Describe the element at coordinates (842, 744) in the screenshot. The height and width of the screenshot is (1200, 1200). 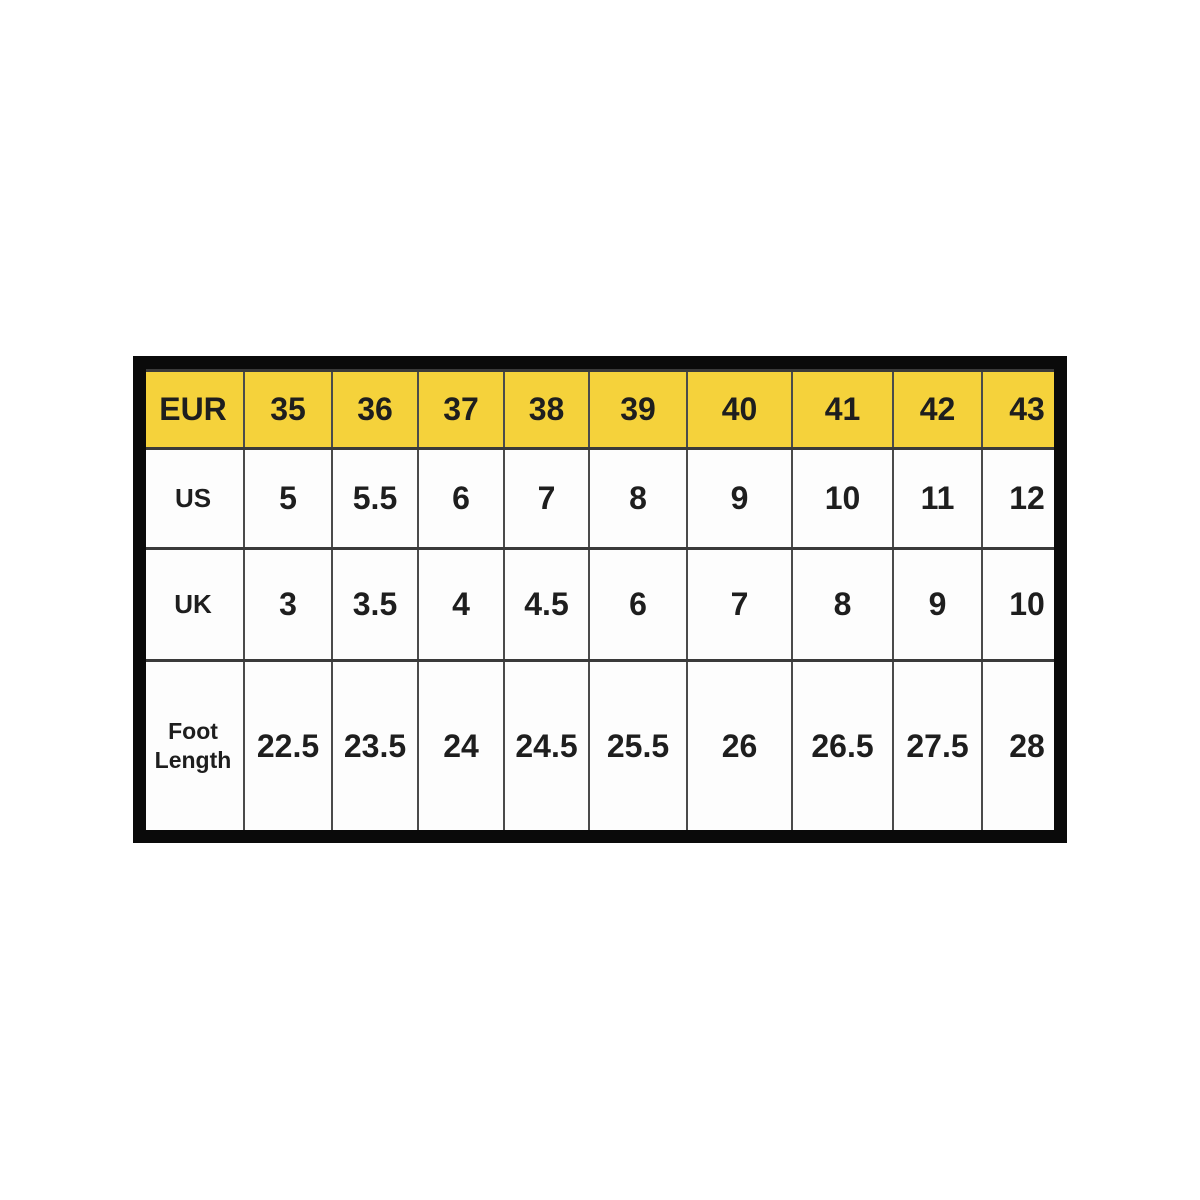
I see `value-cell: 26.5` at that location.